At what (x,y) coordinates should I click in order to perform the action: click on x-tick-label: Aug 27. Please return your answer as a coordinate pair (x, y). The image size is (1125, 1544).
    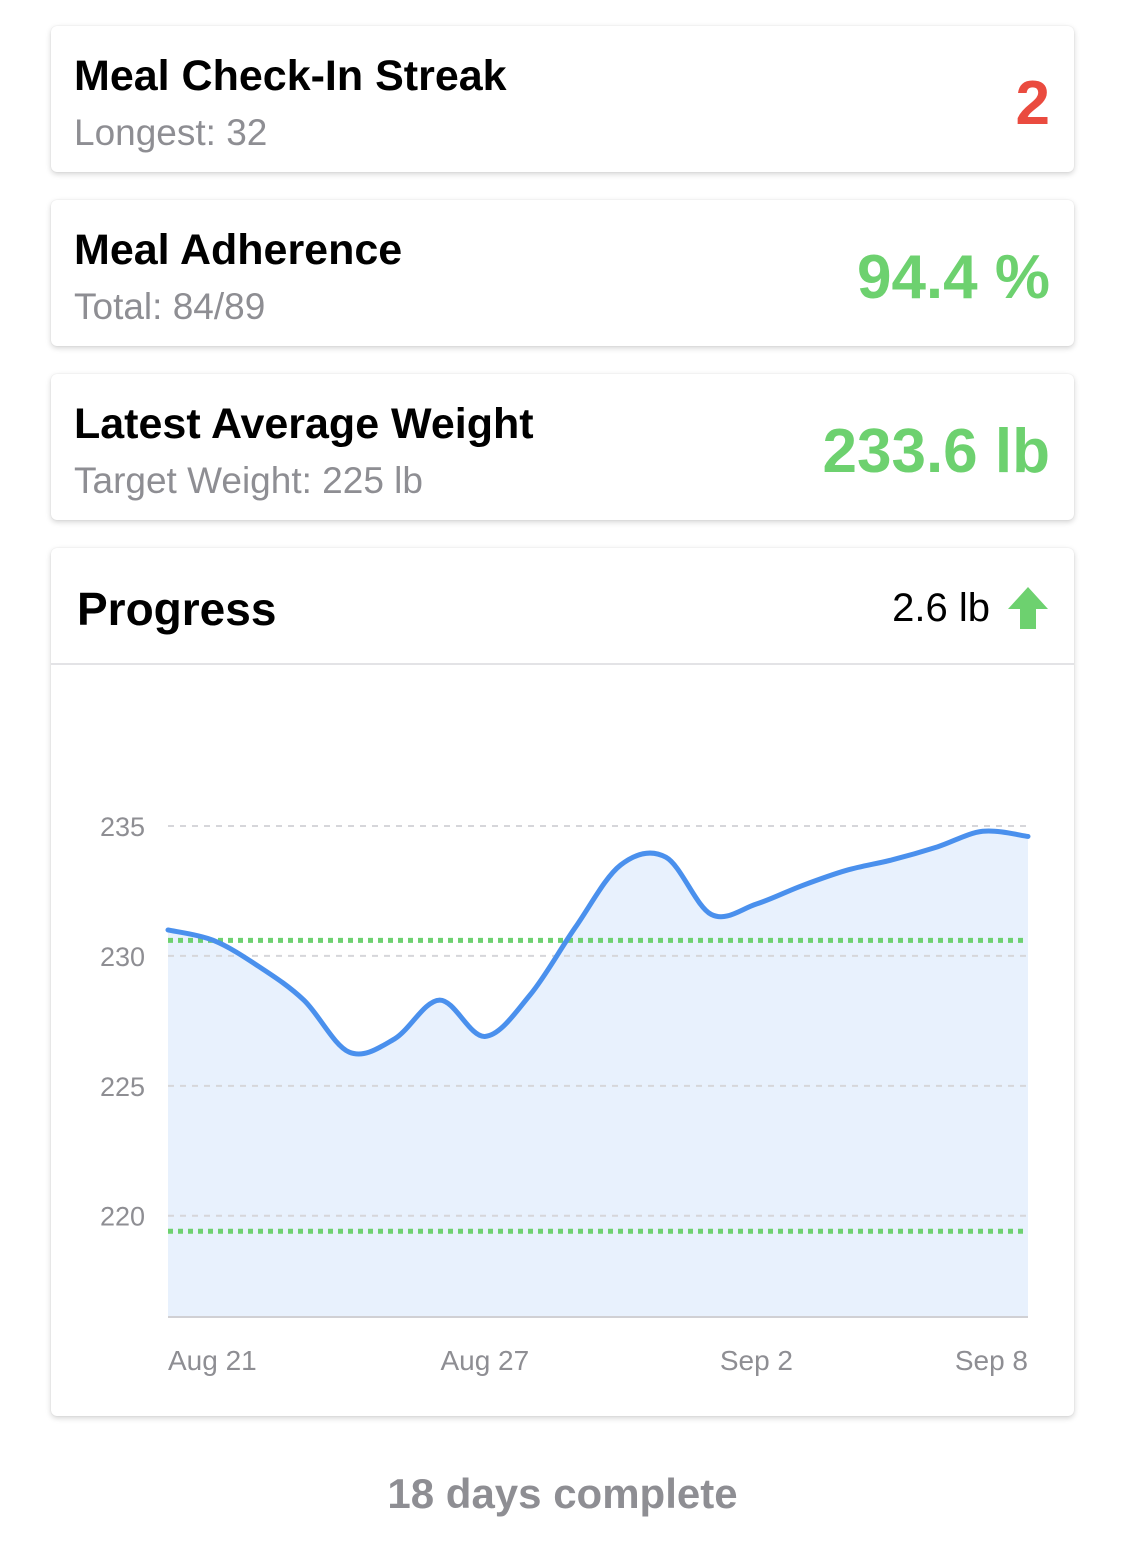
    Looking at the image, I should click on (484, 1360).